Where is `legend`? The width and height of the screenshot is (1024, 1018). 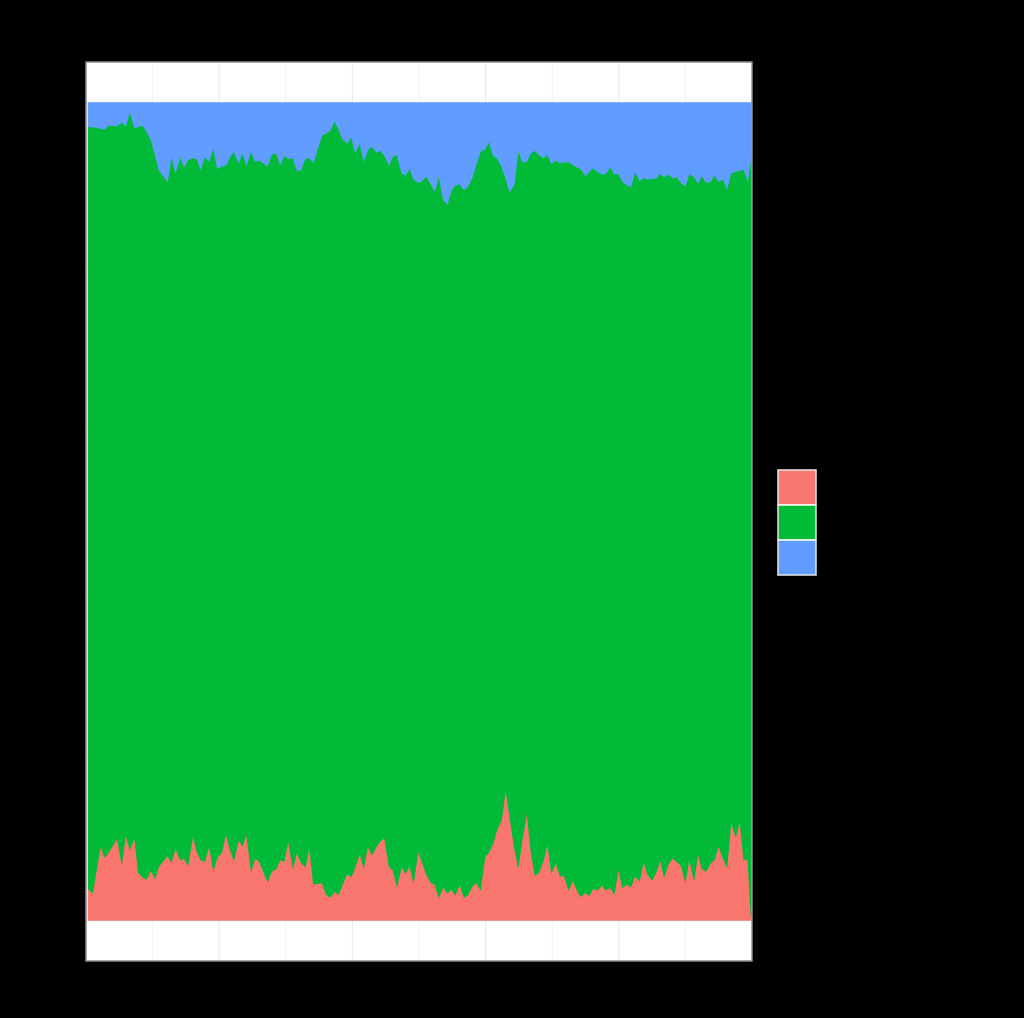 legend is located at coordinates (797, 522).